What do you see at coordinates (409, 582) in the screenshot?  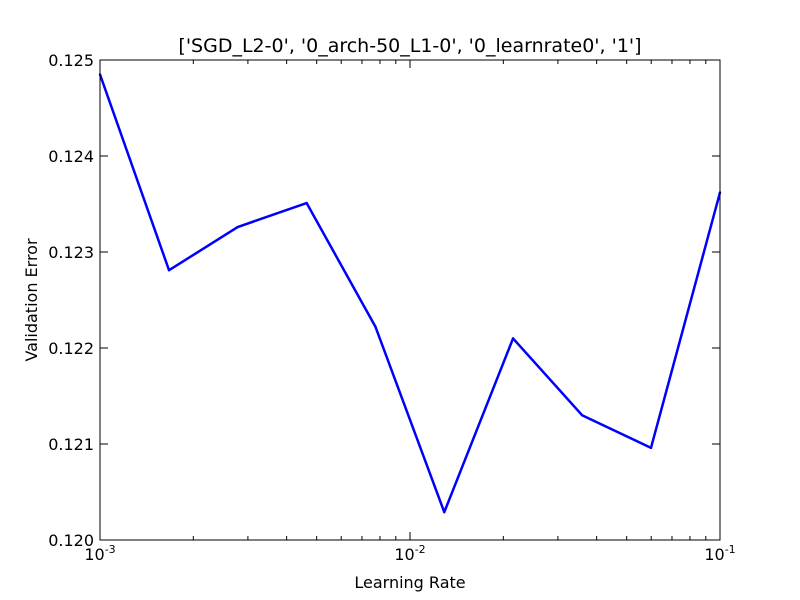 I see `x-axis-label: Learning Rate` at bounding box center [409, 582].